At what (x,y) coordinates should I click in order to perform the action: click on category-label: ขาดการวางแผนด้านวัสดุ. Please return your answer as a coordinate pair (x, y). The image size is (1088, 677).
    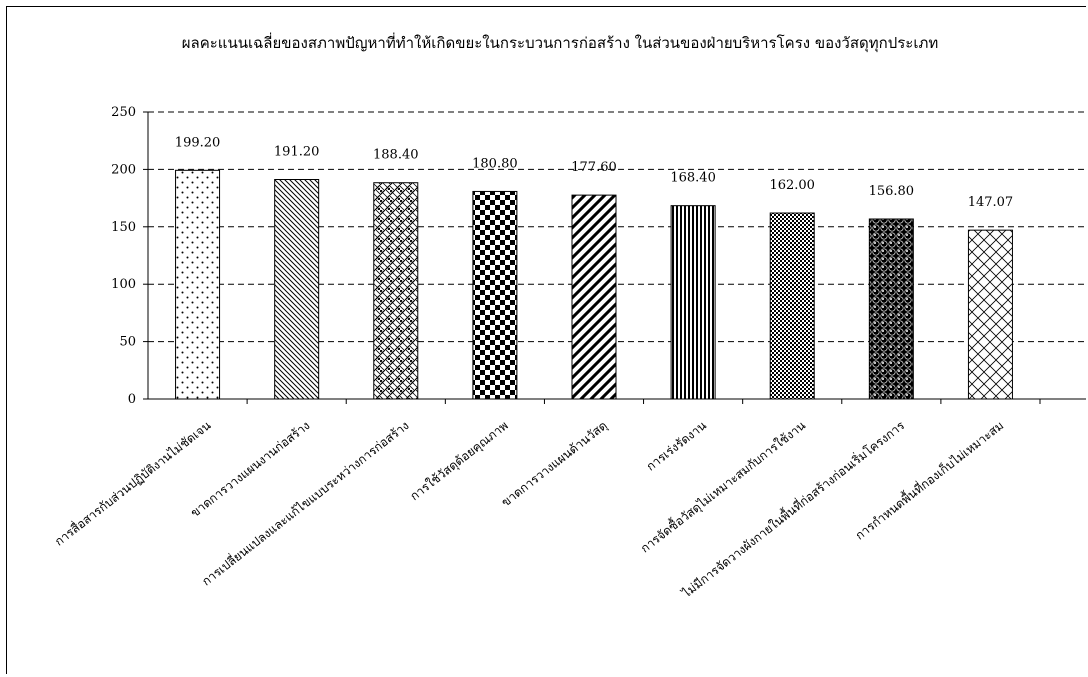
    Looking at the image, I should click on (555, 464).